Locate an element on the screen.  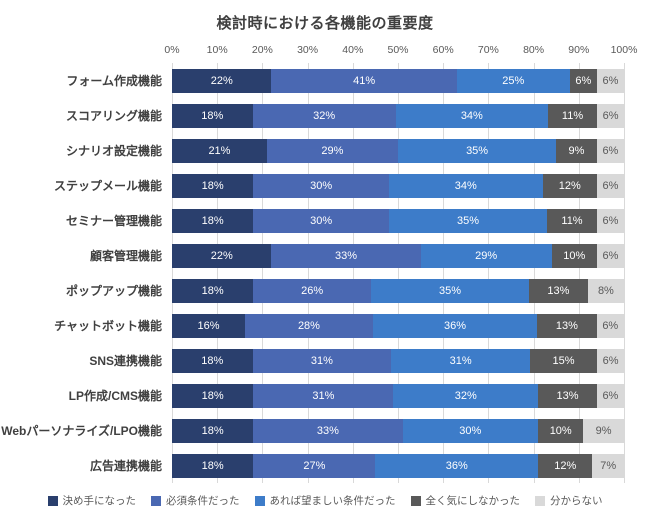
bar-track: 18% 31% 32% 13% 6% is located at coordinates (398, 395).